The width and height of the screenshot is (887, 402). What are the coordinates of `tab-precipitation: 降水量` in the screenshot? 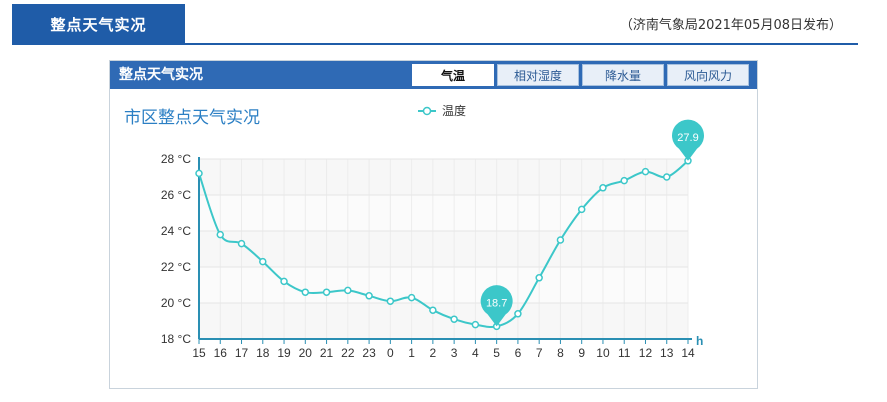 It's located at (623, 75).